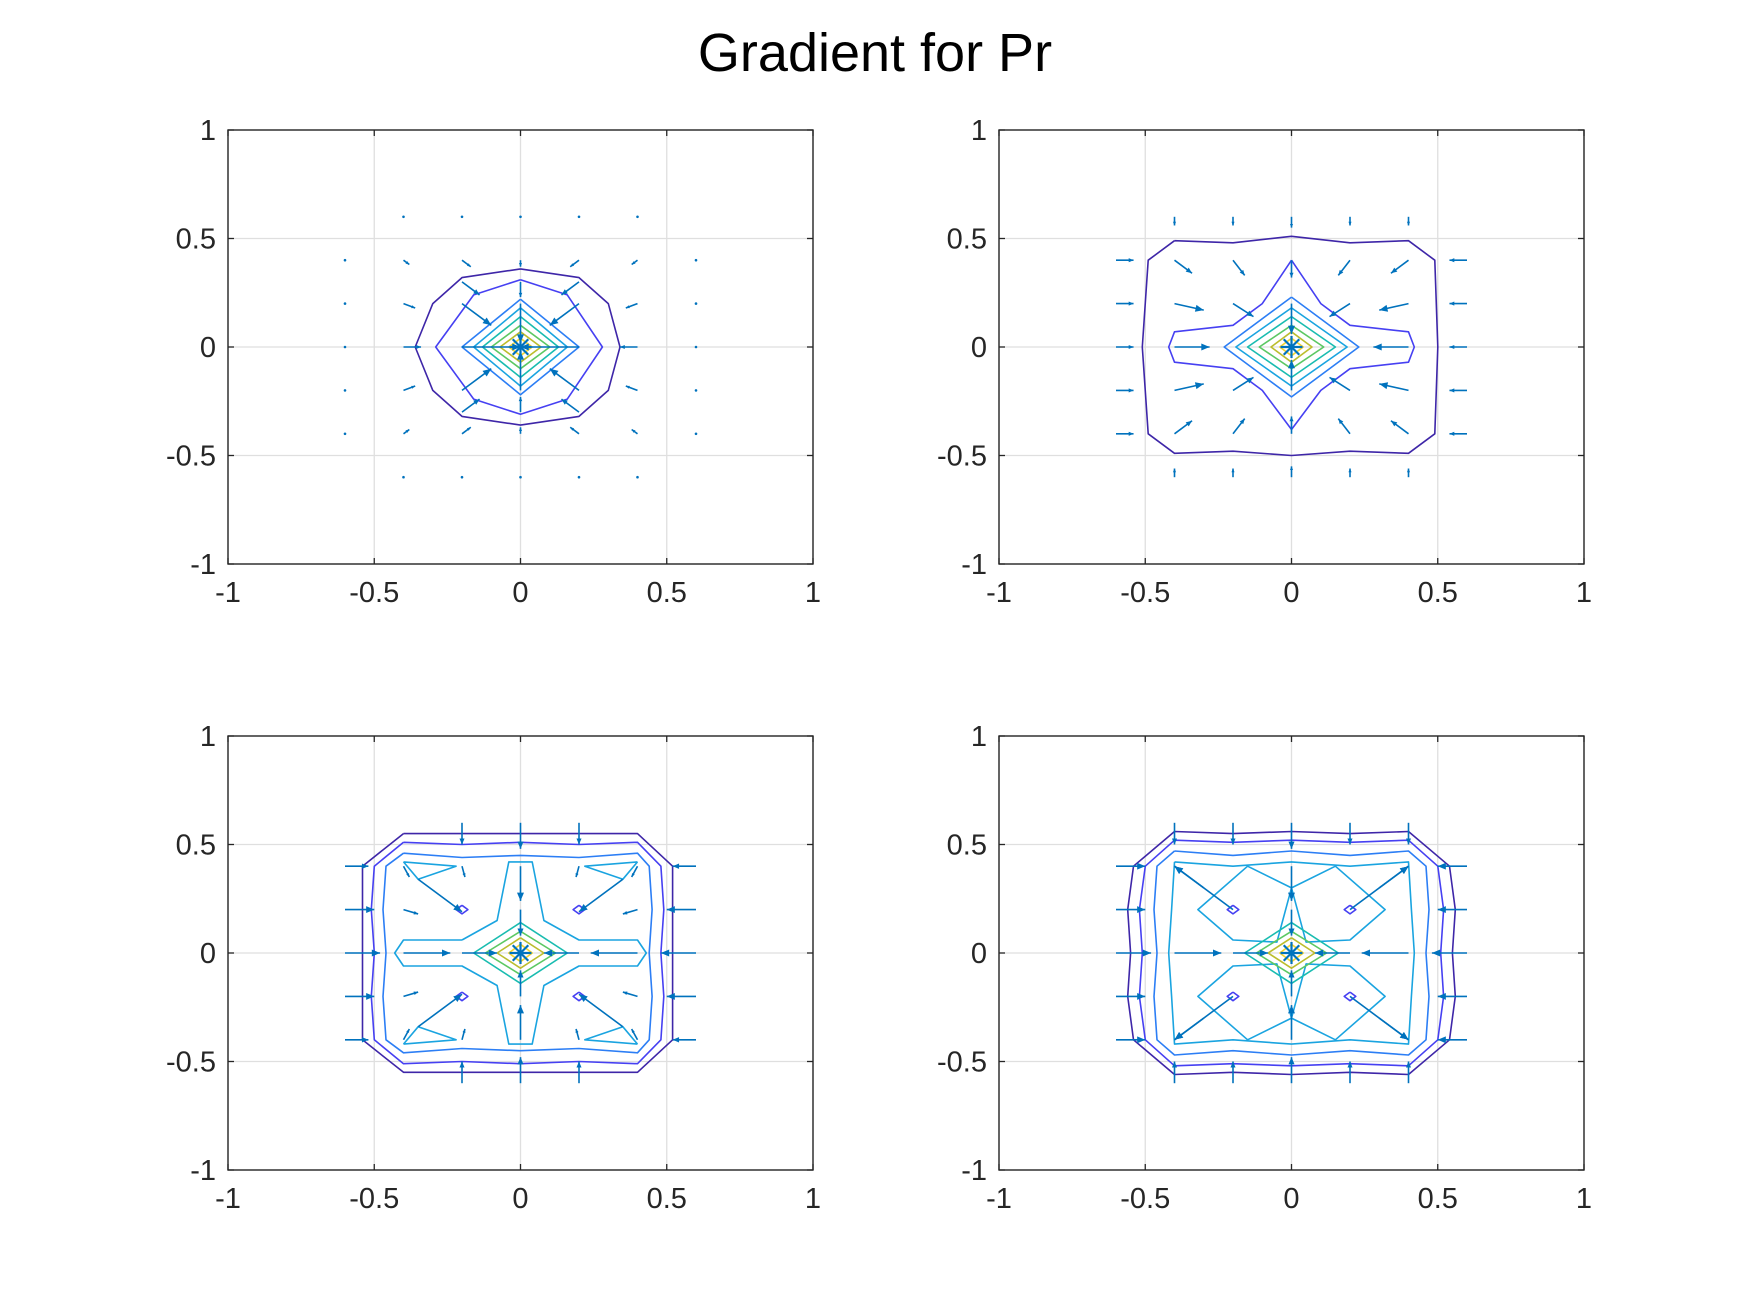 This screenshot has height=1313, width=1750. I want to click on x-tick-label: -0.5, so click(374, 593).